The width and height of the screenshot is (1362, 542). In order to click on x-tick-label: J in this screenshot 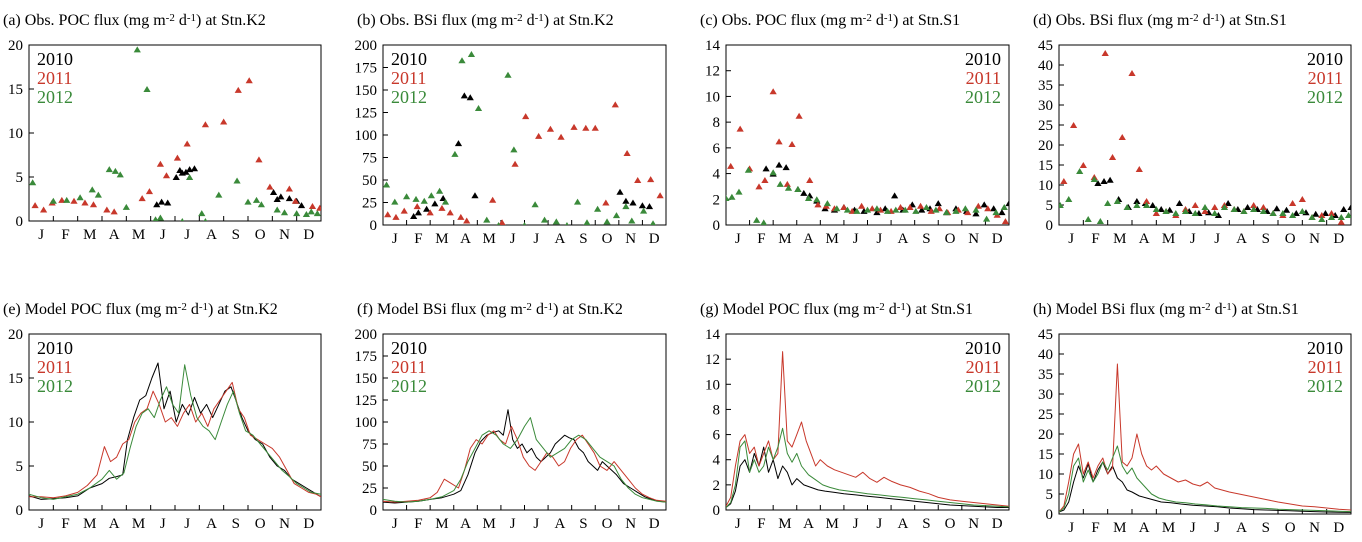, I will do `click(536, 239)`.